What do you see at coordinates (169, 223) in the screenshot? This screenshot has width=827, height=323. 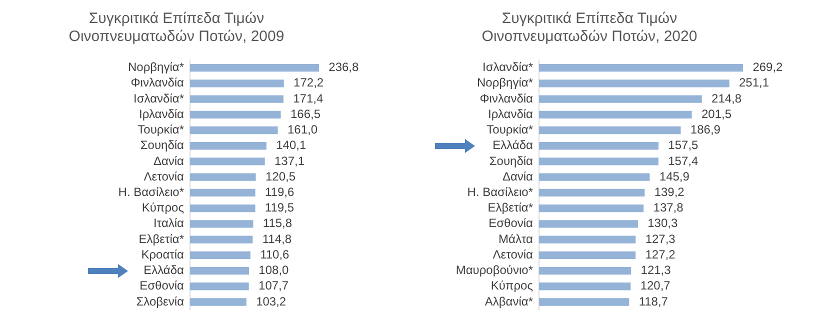 I see `y-tick-label: Ιταλία` at bounding box center [169, 223].